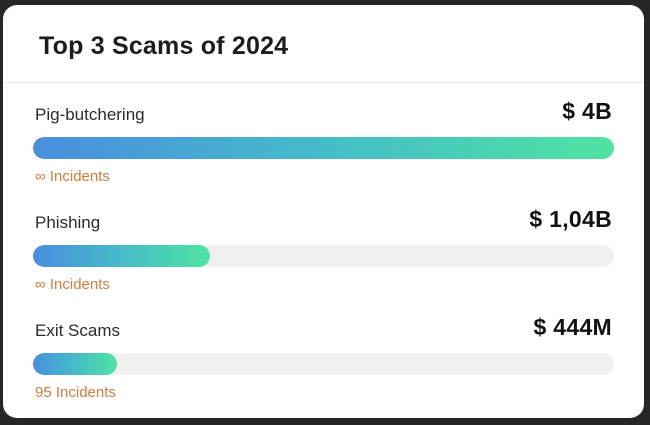 The width and height of the screenshot is (650, 425). I want to click on card-title: Top 3 Scams of 2024, so click(164, 46).